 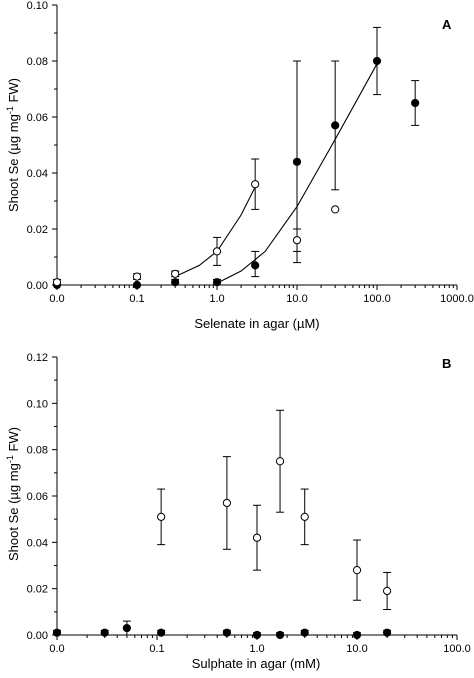 I want to click on x-axis-title: Selenate in agar (µM), so click(x=256, y=323).